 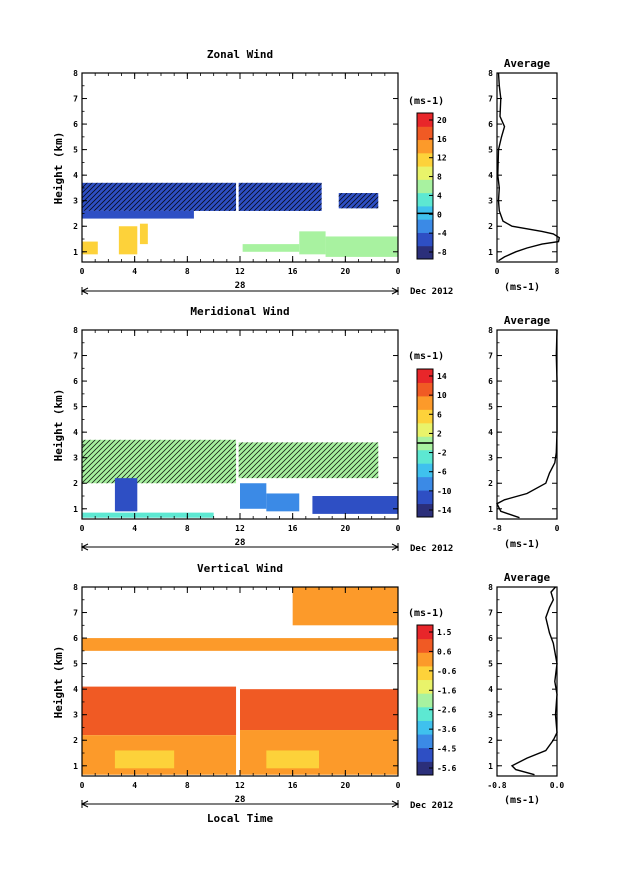 What do you see at coordinates (442, 395) in the screenshot?
I see `colorbar-tick-label: 10` at bounding box center [442, 395].